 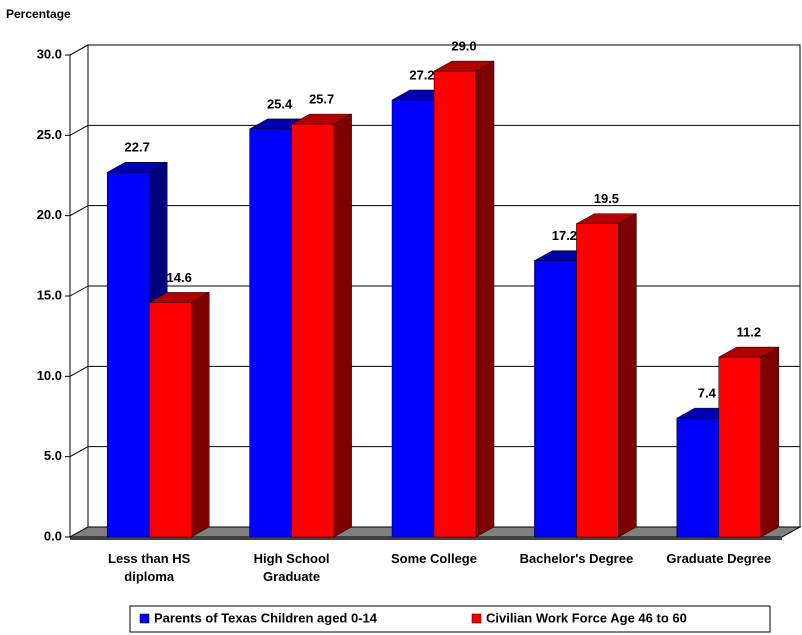 I want to click on y-tick-label: 15.0, so click(x=49, y=294).